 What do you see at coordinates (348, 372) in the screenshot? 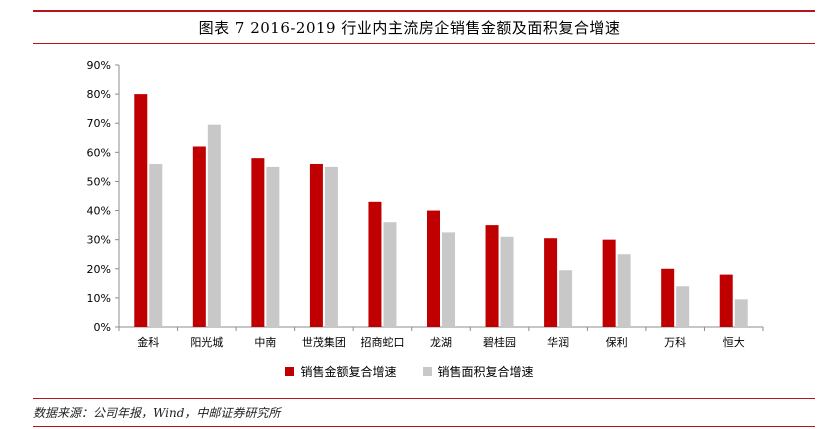
I see `legend-label-series-1: 销售金额复合增速` at bounding box center [348, 372].